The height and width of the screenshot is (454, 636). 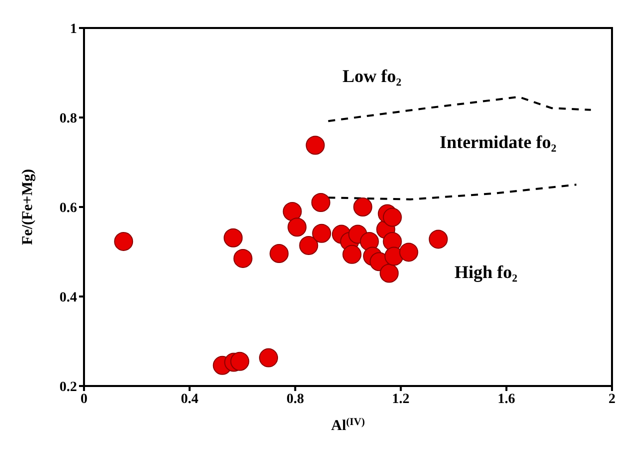 I want to click on y-tick-label: 0.6, so click(x=68, y=208).